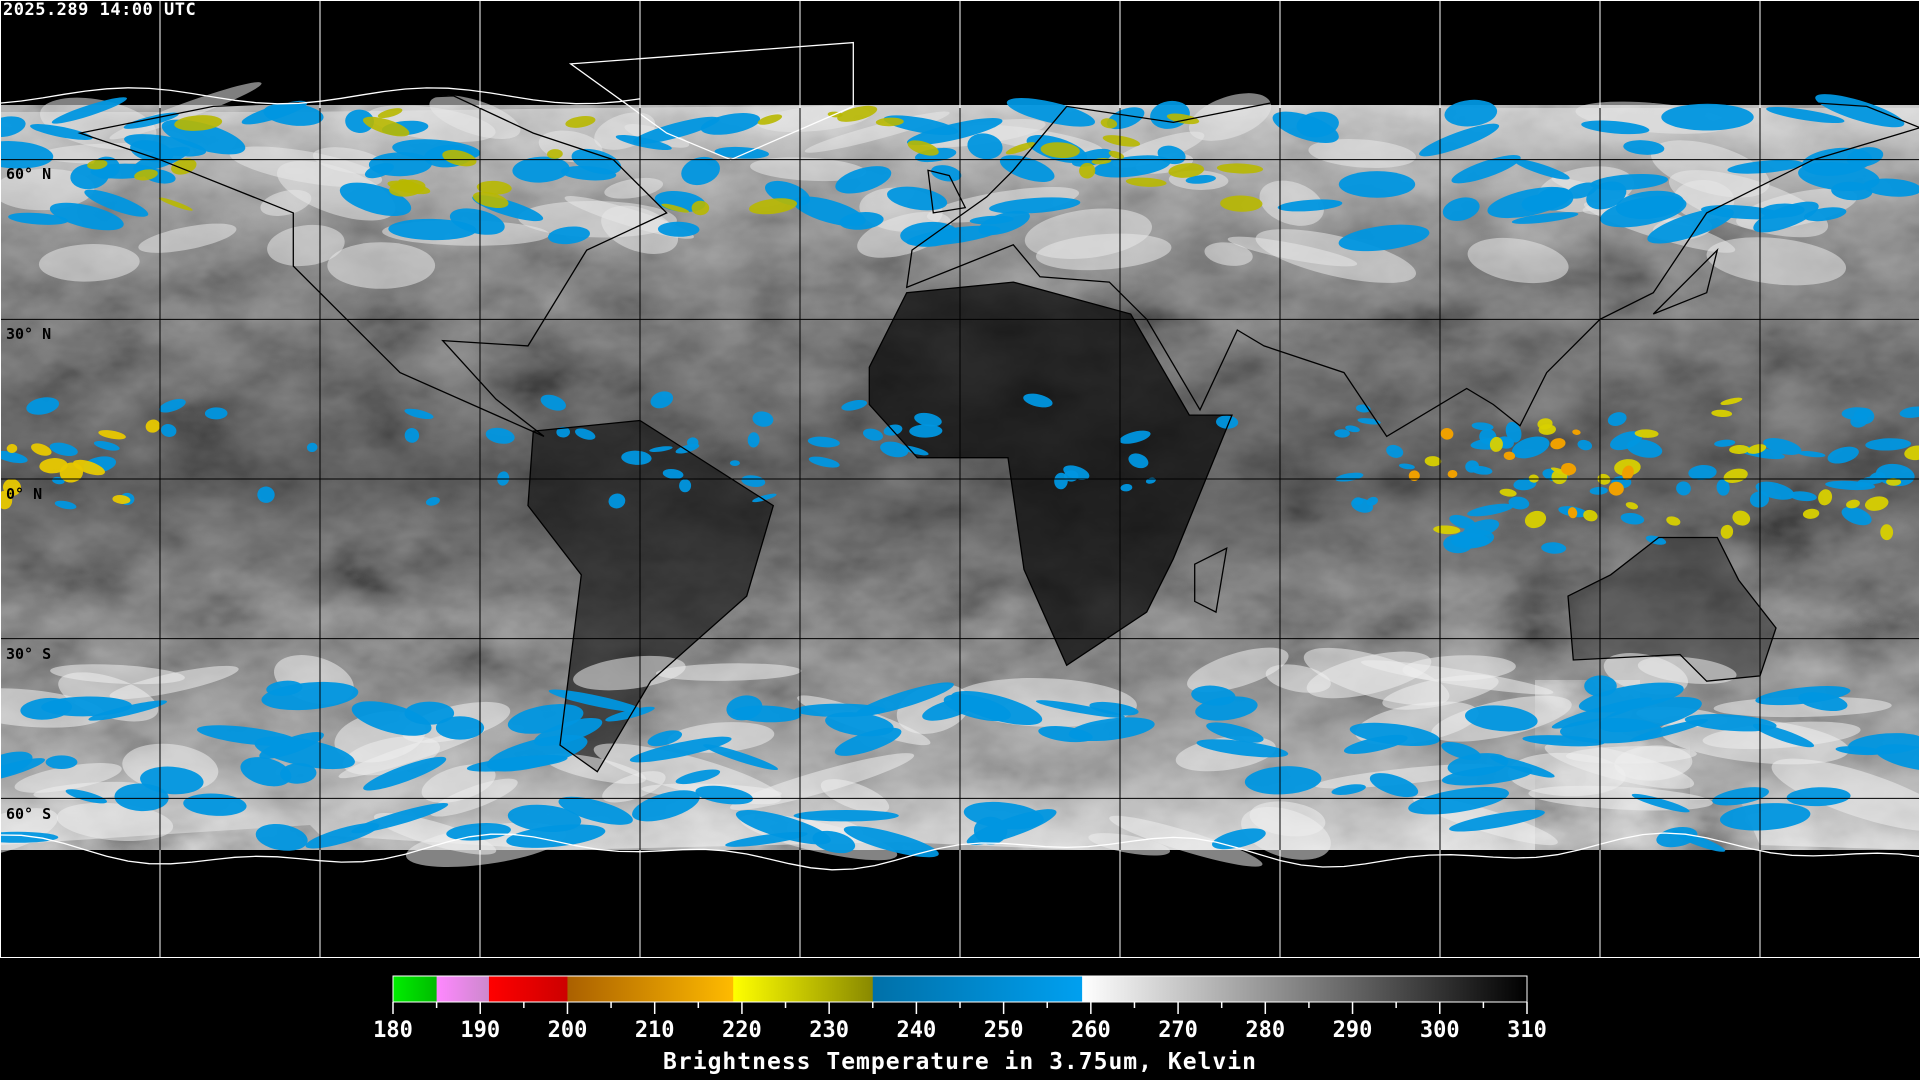 The width and height of the screenshot is (1920, 1080). Describe the element at coordinates (947, 191) in the screenshot. I see `uk-coastline` at that location.